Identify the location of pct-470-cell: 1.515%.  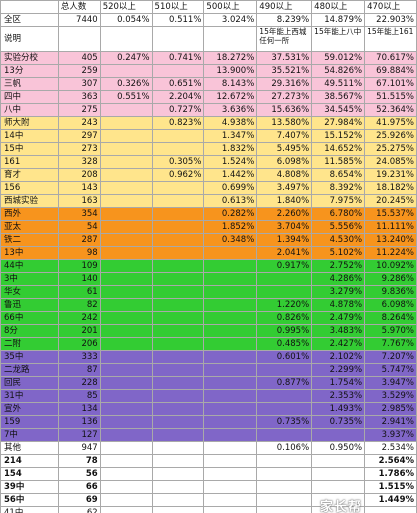
(390, 487).